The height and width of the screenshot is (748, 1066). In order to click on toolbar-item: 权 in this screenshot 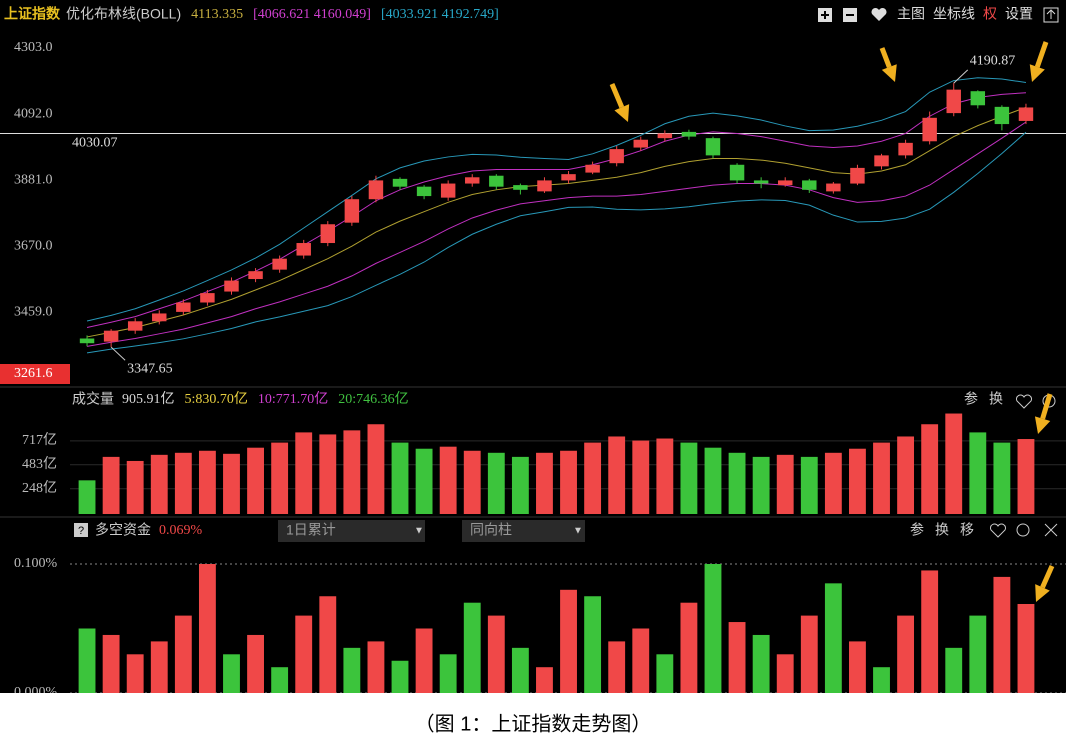, I will do `click(990, 14)`.